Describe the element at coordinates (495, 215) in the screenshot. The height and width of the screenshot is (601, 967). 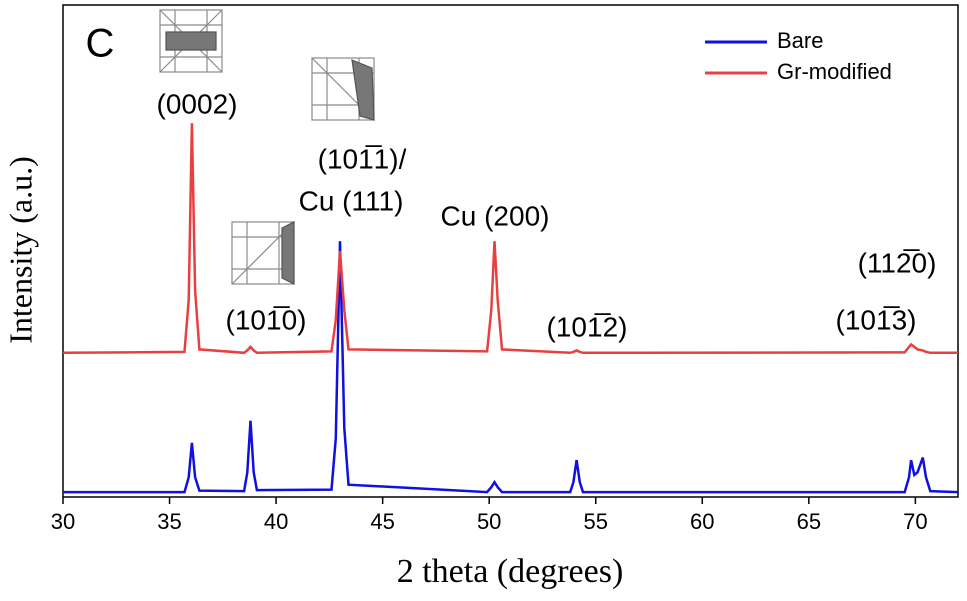
I see `peak-label: Cu (200)` at that location.